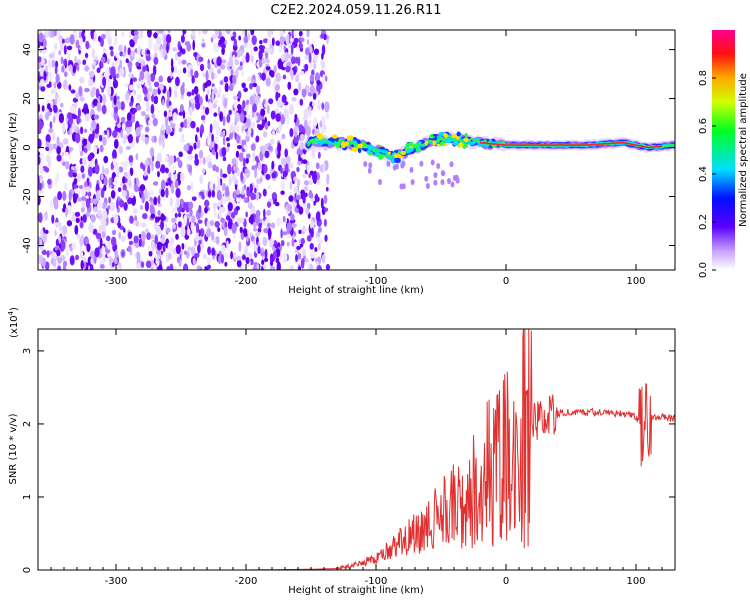 The height and width of the screenshot is (600, 750). I want to click on faint-blob, so click(426, 178).